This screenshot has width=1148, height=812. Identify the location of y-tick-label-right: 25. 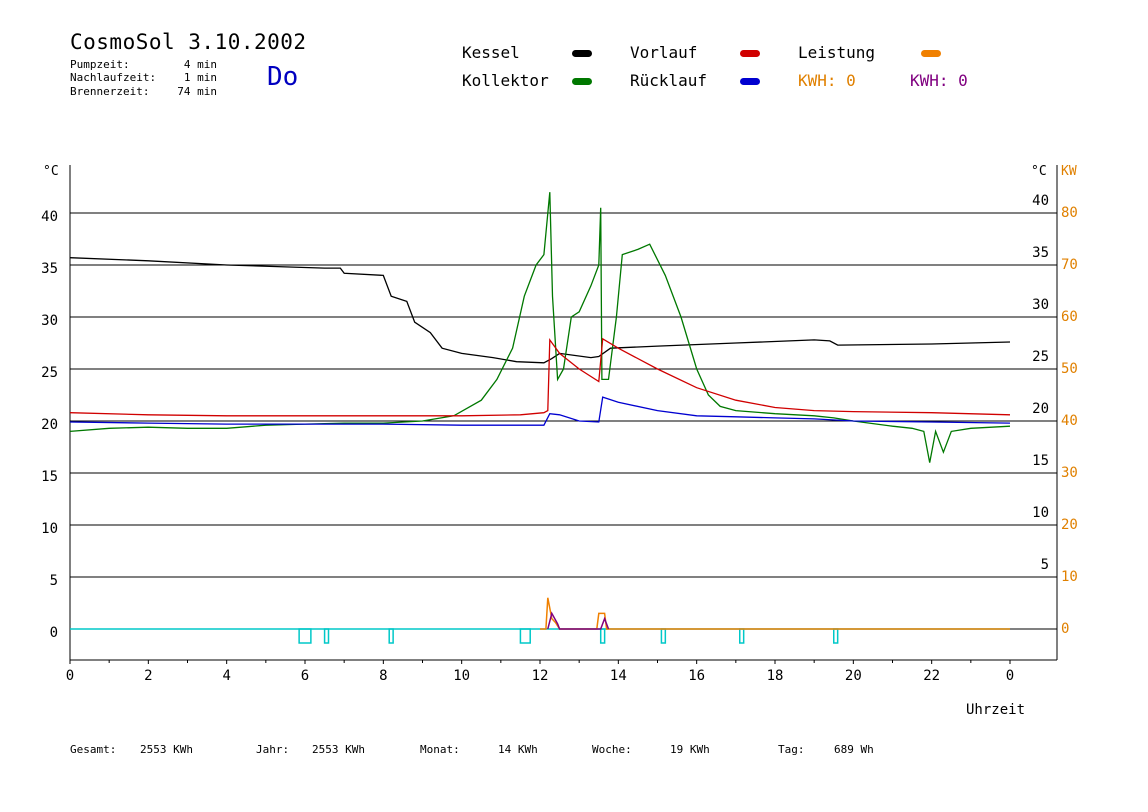
(1040, 357).